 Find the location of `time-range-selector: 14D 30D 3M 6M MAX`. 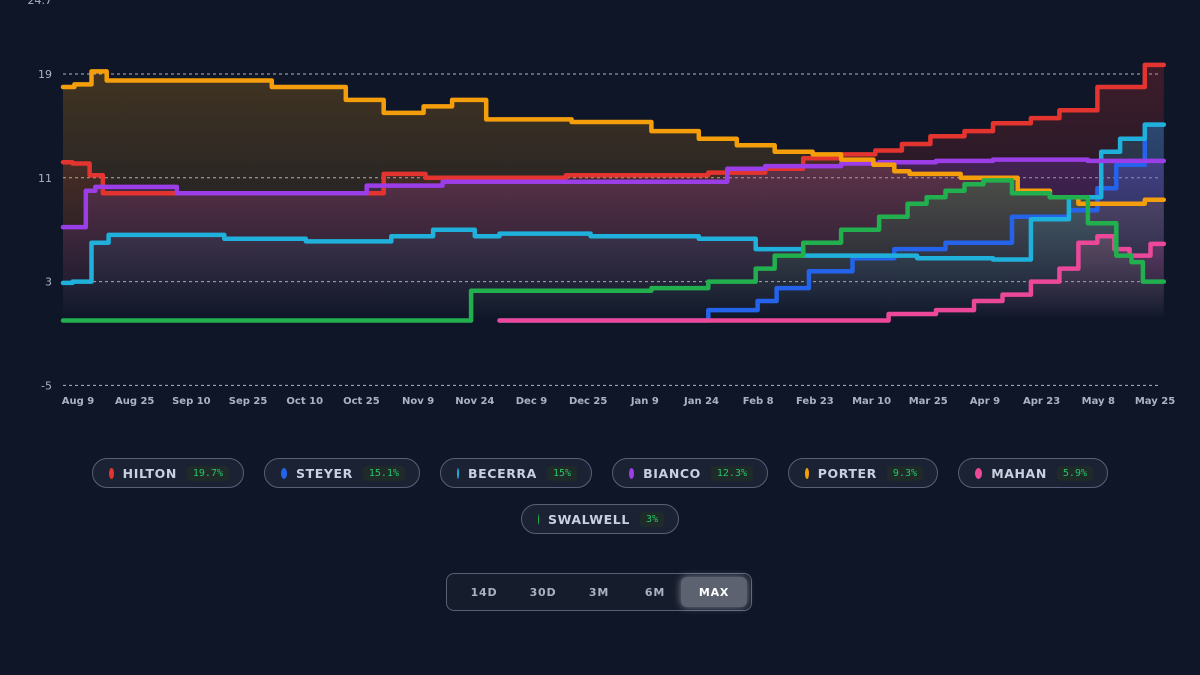

time-range-selector: 14D 30D 3M 6M MAX is located at coordinates (599, 592).